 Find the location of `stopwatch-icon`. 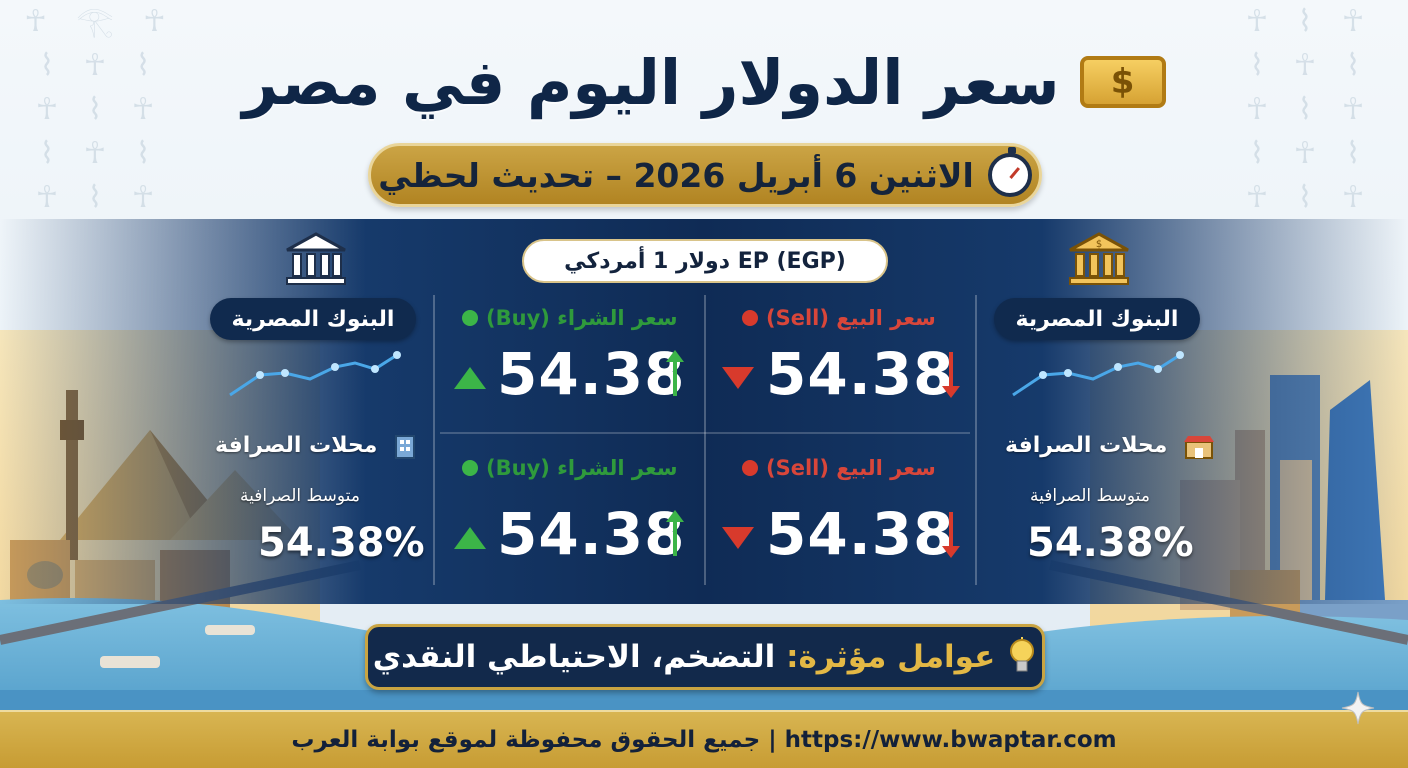

stopwatch-icon is located at coordinates (1009, 172).